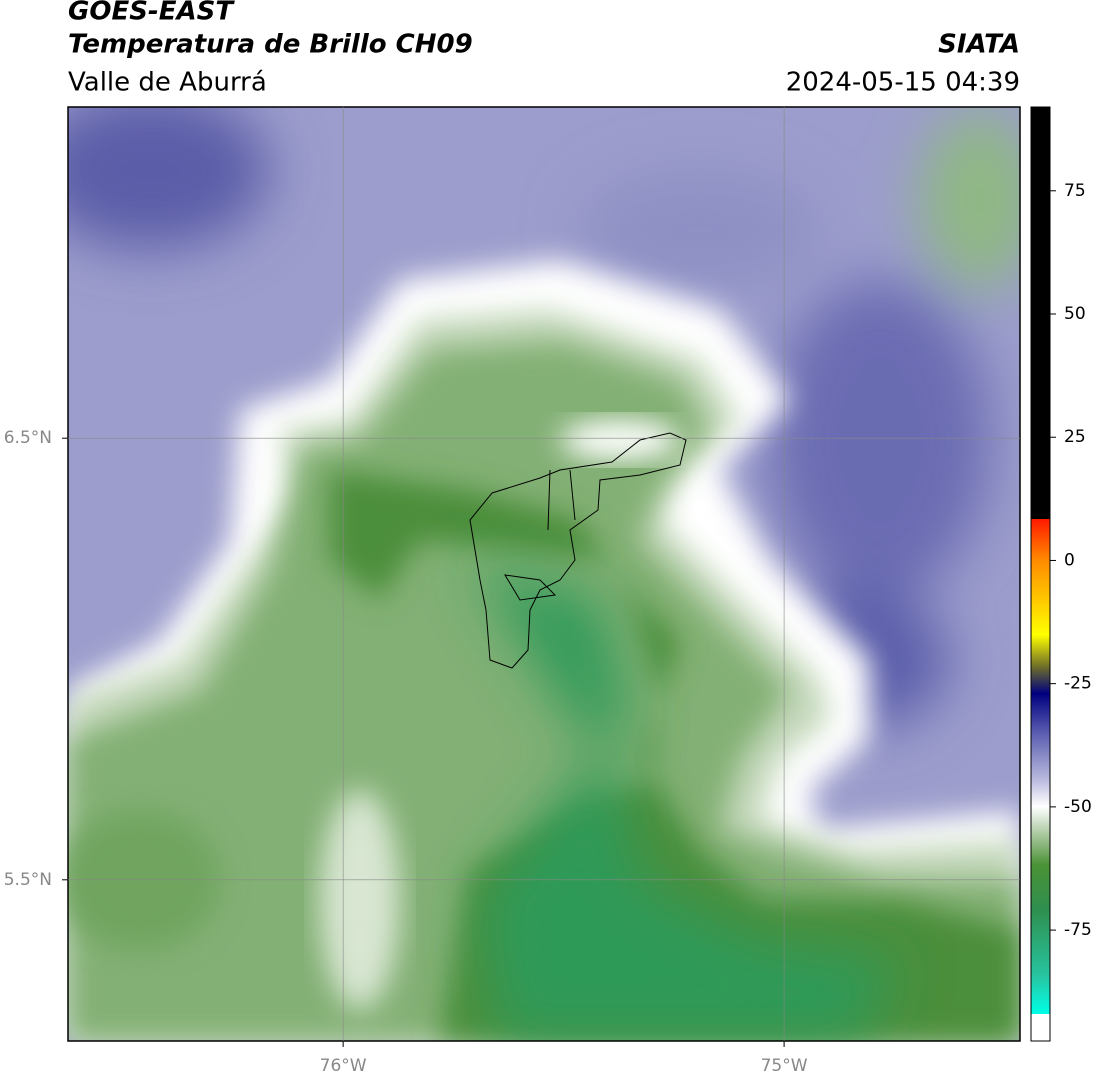 Image resolution: width=1094 pixels, height=1082 pixels. Describe the element at coordinates (1040, 574) in the screenshot. I see `colorbar` at that location.